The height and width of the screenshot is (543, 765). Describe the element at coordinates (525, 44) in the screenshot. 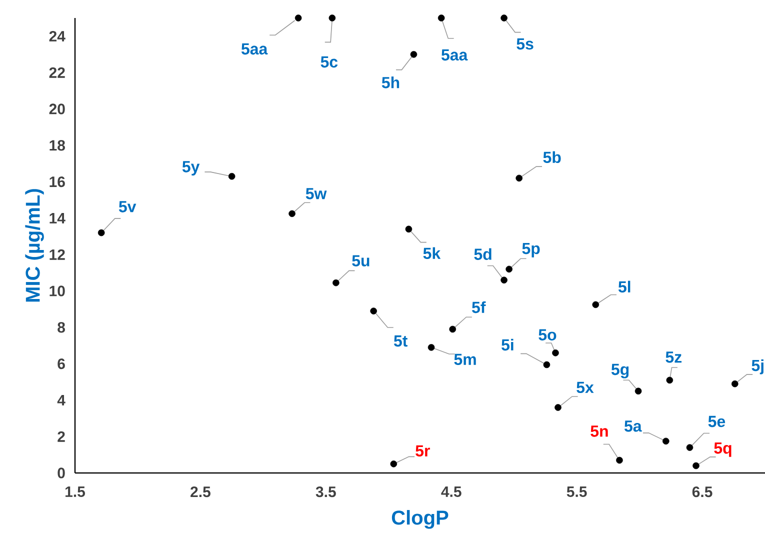

I see `annotation: 5s` at that location.